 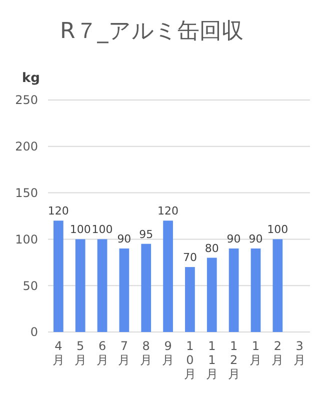 I want to click on x-tick-label: 6月, so click(x=102, y=353).